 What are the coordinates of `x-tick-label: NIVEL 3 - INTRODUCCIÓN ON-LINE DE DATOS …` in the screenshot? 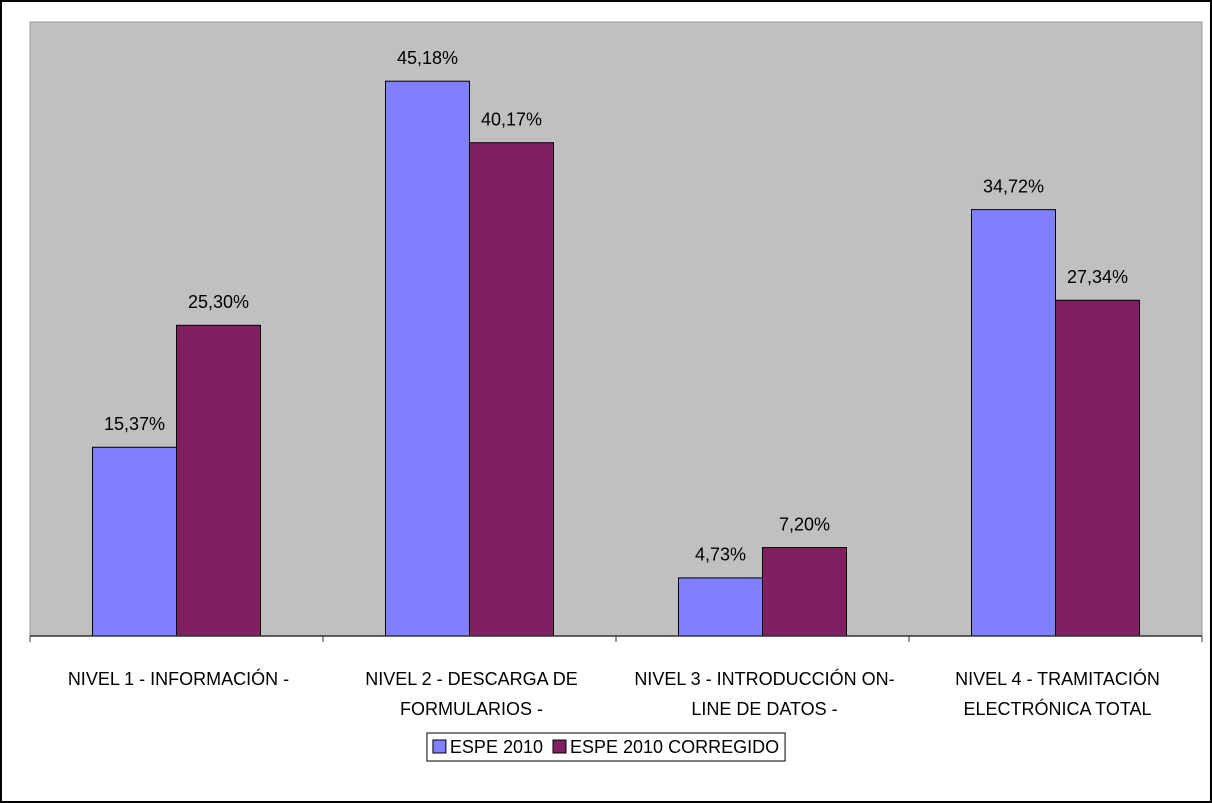 It's located at (764, 694).